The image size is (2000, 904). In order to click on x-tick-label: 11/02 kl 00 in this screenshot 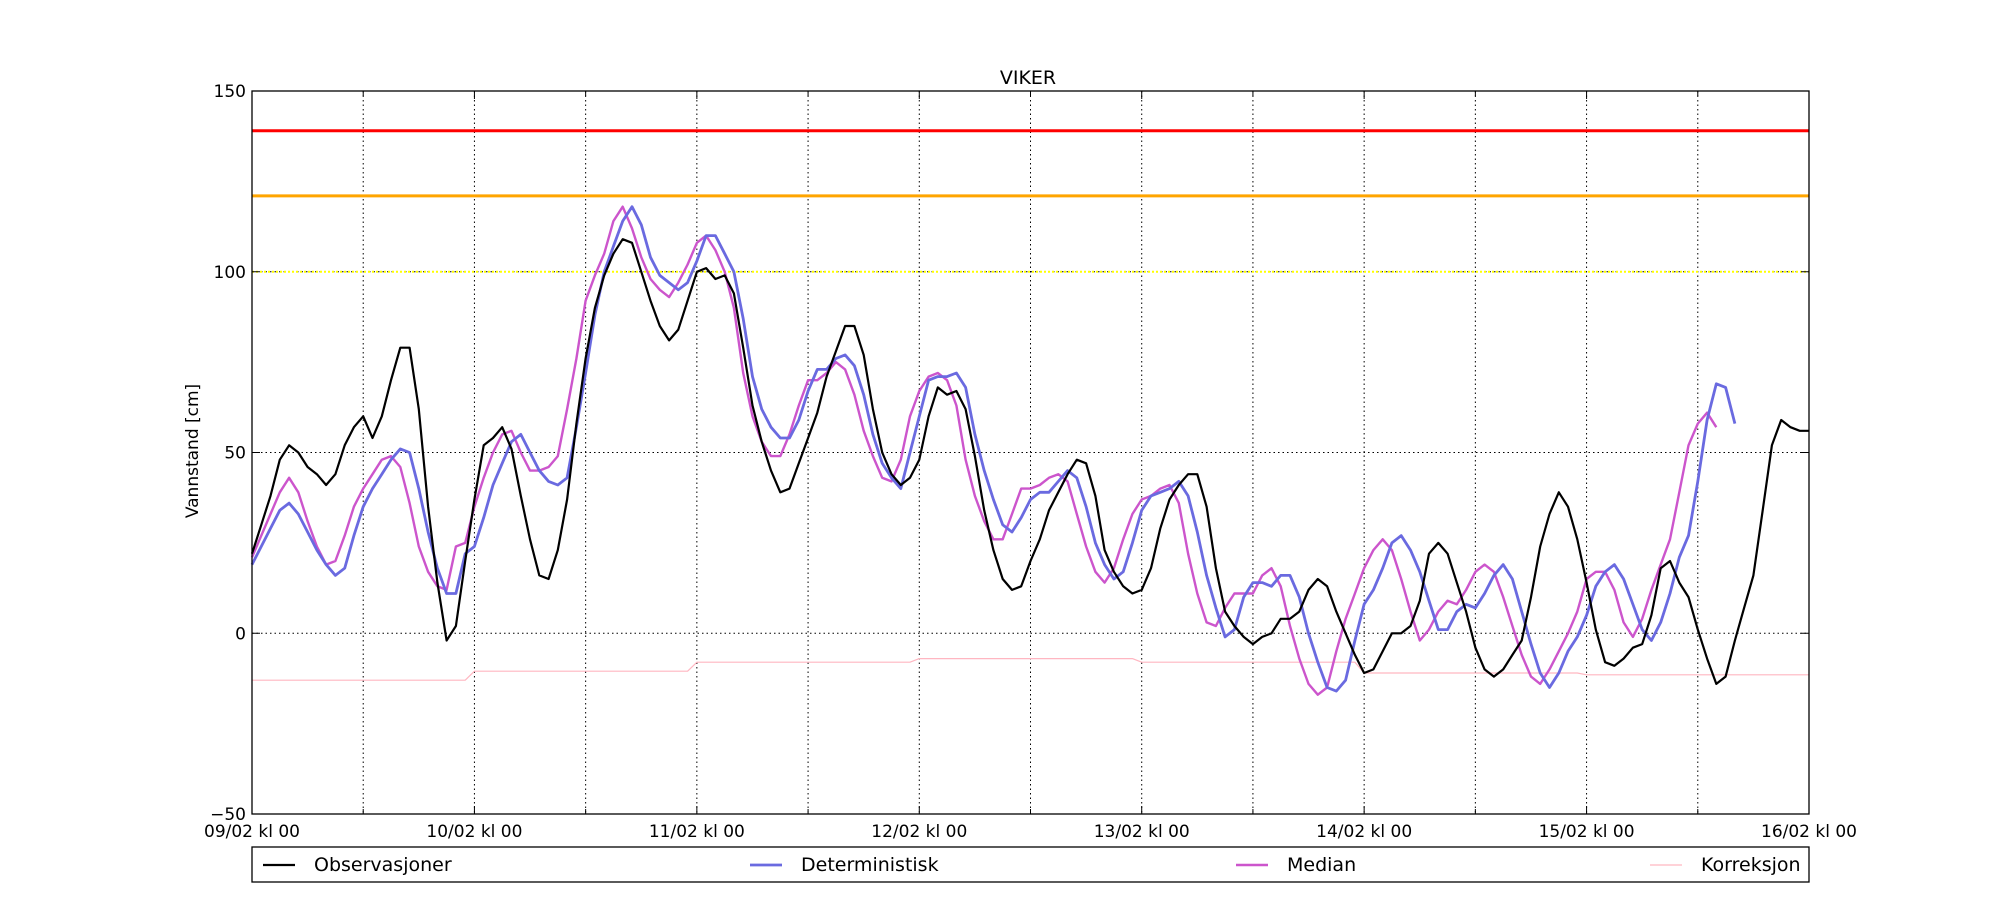, I will do `click(697, 832)`.